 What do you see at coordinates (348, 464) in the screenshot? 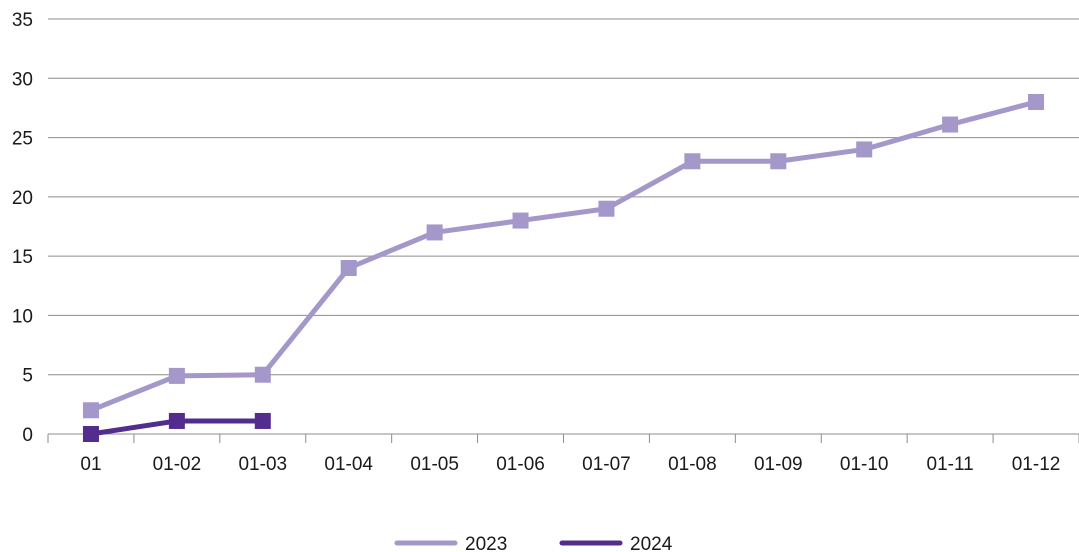
I see `x-tick-label: 01-04` at bounding box center [348, 464].